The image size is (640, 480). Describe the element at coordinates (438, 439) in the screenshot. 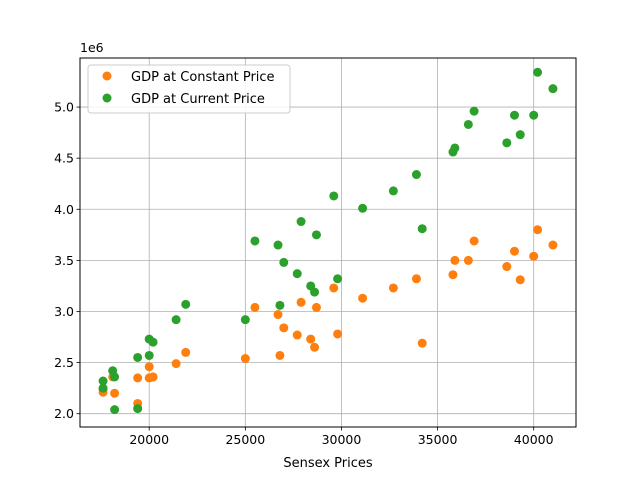

I see `x-tick-label: 35000` at that location.